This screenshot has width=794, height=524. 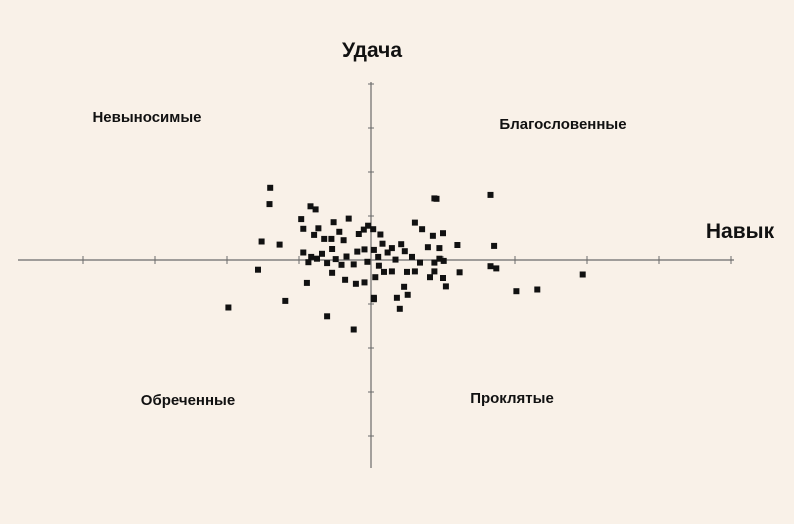 What do you see at coordinates (188, 400) in the screenshot?
I see `quadrant-label-bottom-left: Обреченные` at bounding box center [188, 400].